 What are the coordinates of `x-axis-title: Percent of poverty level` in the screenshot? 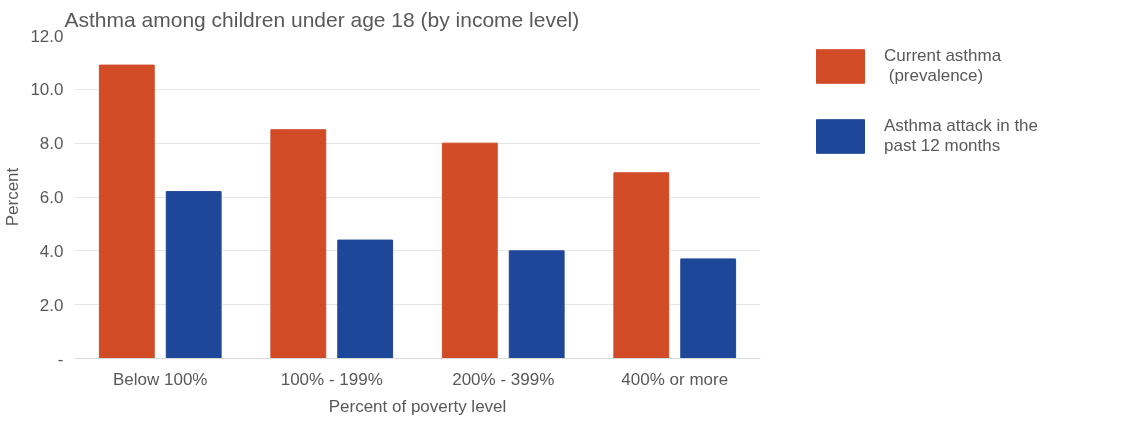 It's located at (417, 406).